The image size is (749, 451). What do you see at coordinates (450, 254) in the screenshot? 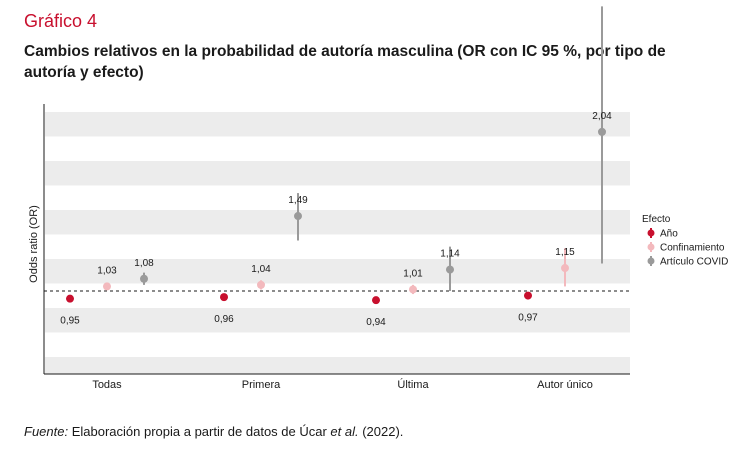
I see `data-label: 1,14` at bounding box center [450, 254].